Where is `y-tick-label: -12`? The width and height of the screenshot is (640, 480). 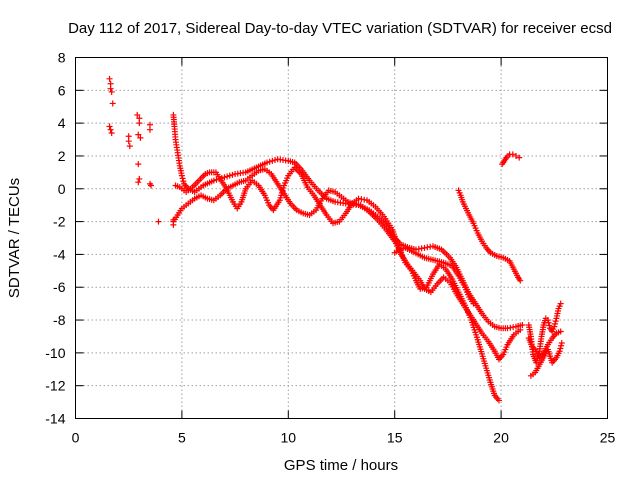 y-tick-label: -12 is located at coordinates (55, 386).